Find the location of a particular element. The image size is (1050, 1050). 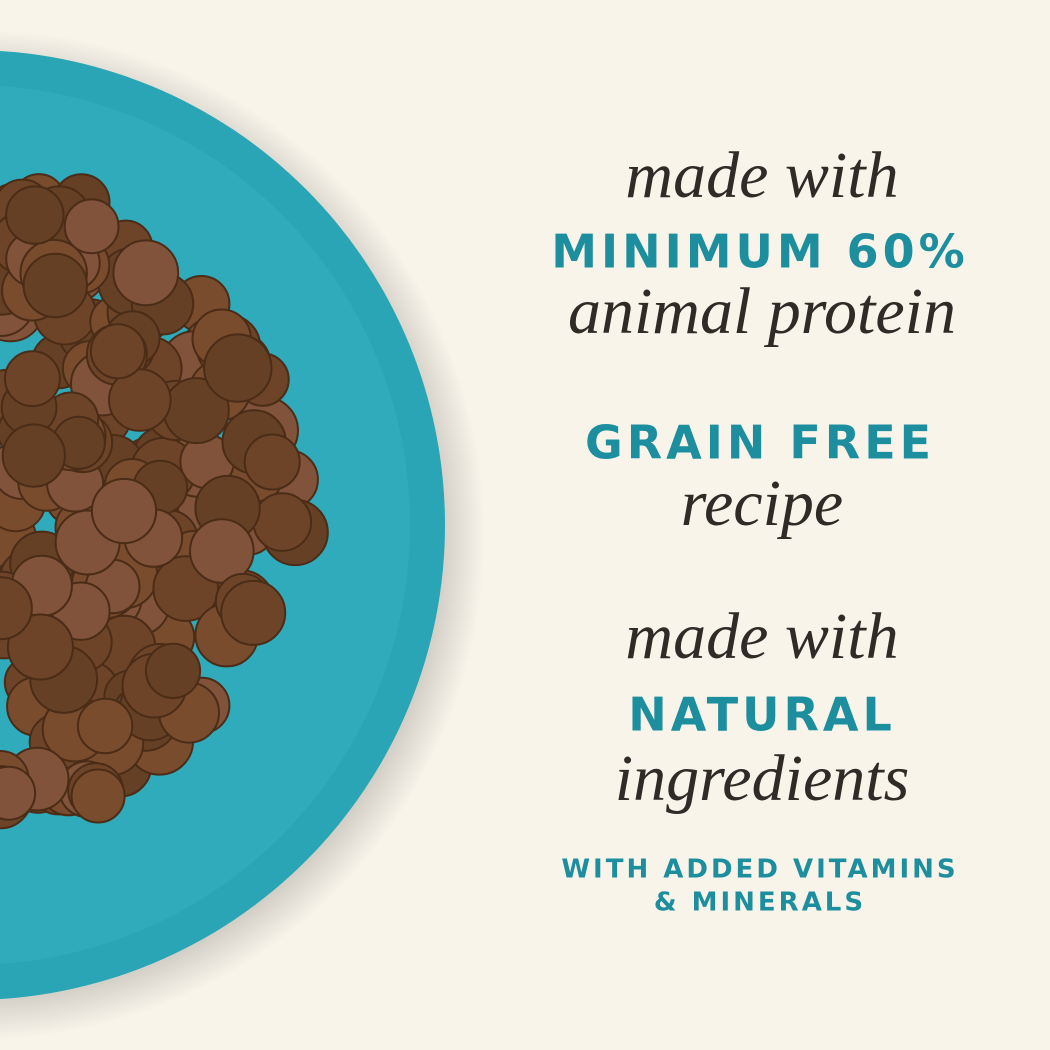

claim-highlight: MINIMUM 60% is located at coordinates (760, 252).